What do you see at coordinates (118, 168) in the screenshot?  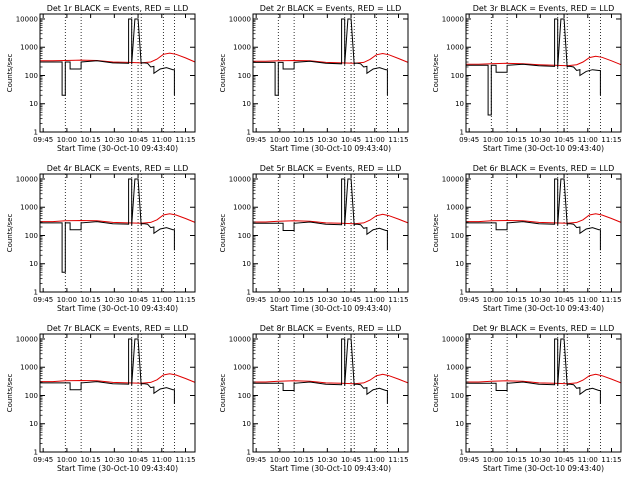 I see `plot-title: Det 4r BLACK = Events, RED = LLD` at bounding box center [118, 168].